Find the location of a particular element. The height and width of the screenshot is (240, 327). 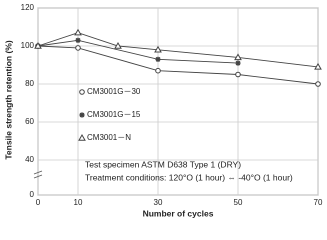

legend-label: CM3001G－15 is located at coordinates (114, 114).